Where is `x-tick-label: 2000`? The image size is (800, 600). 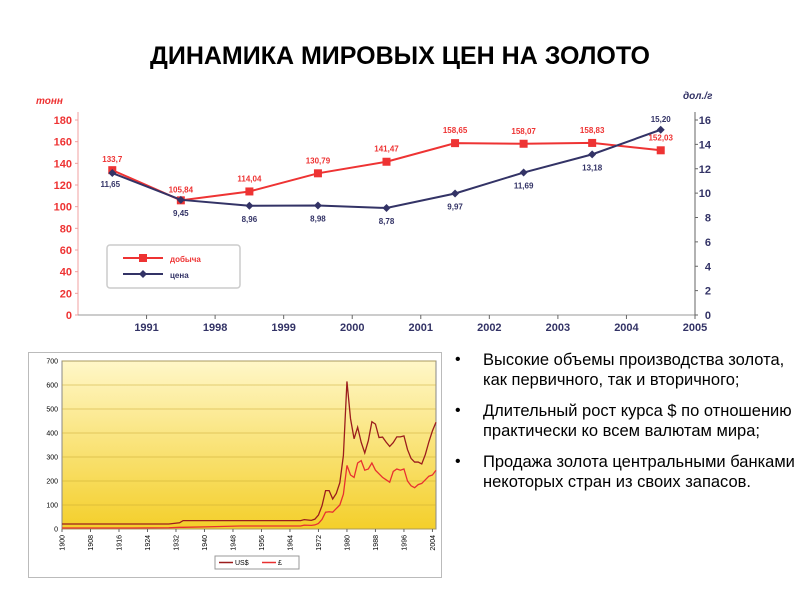 x-tick-label: 2000 is located at coordinates (352, 328).